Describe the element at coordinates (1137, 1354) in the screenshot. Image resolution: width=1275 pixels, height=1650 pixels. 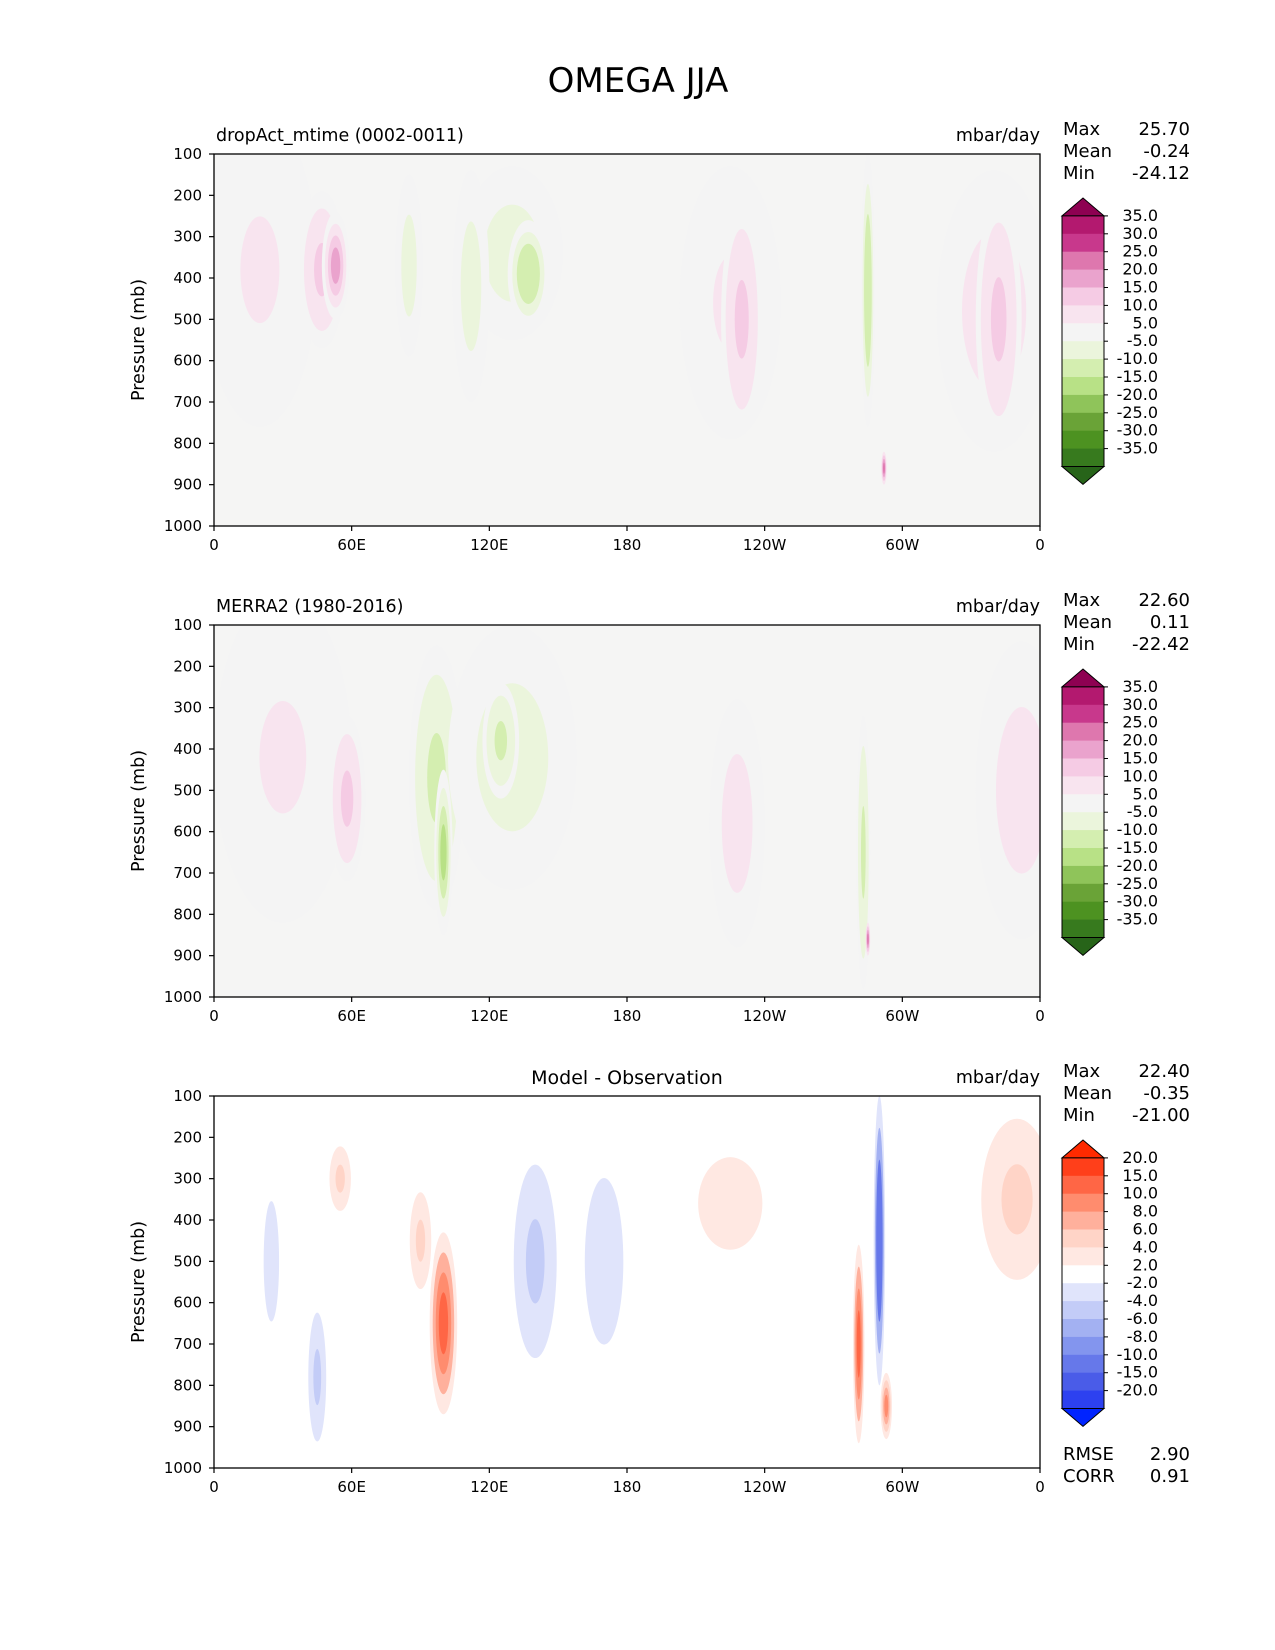
I see `colorbar-label: -10.0` at that location.